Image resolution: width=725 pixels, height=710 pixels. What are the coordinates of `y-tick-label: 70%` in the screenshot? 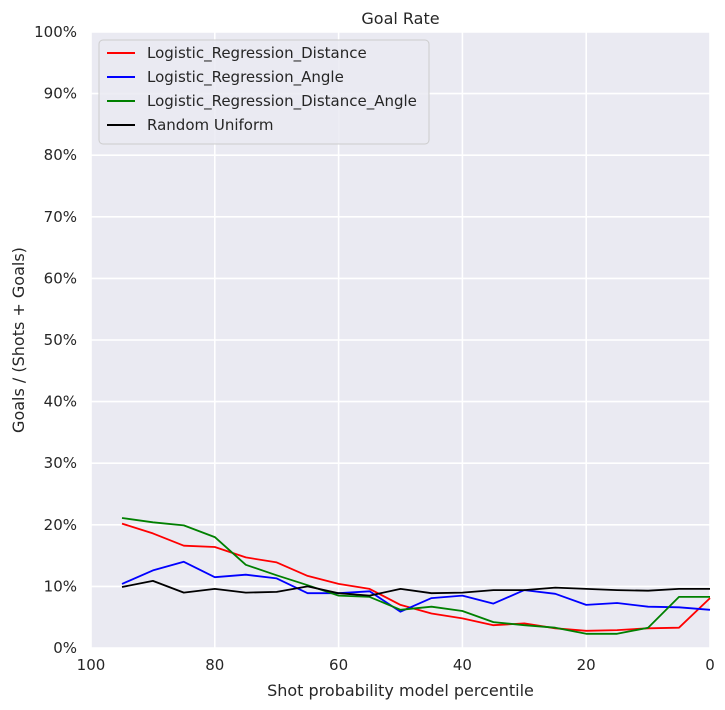 It's located at (60, 217).